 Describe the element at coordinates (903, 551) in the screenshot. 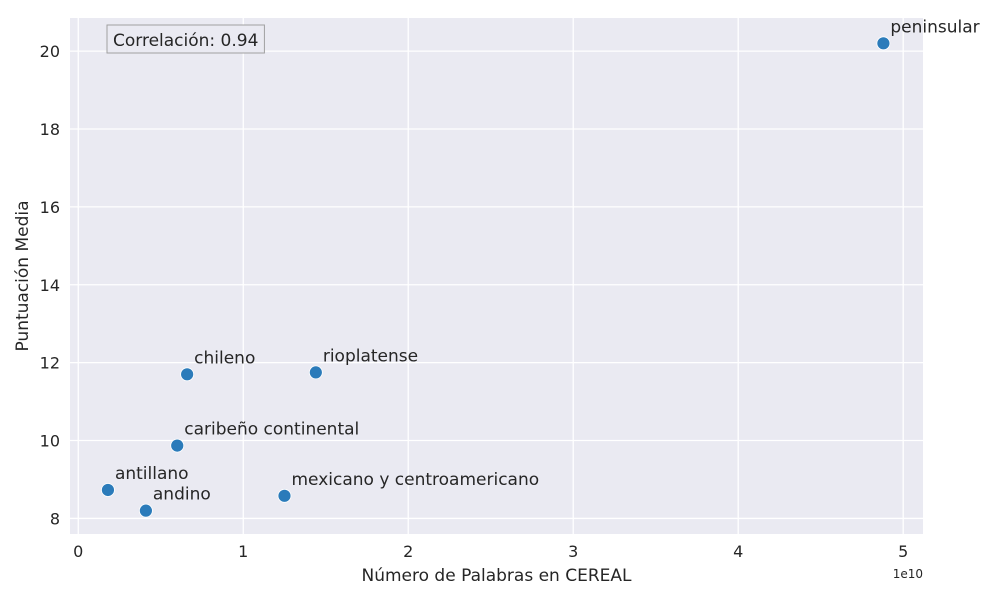

I see `x-tick-label: 5` at that location.